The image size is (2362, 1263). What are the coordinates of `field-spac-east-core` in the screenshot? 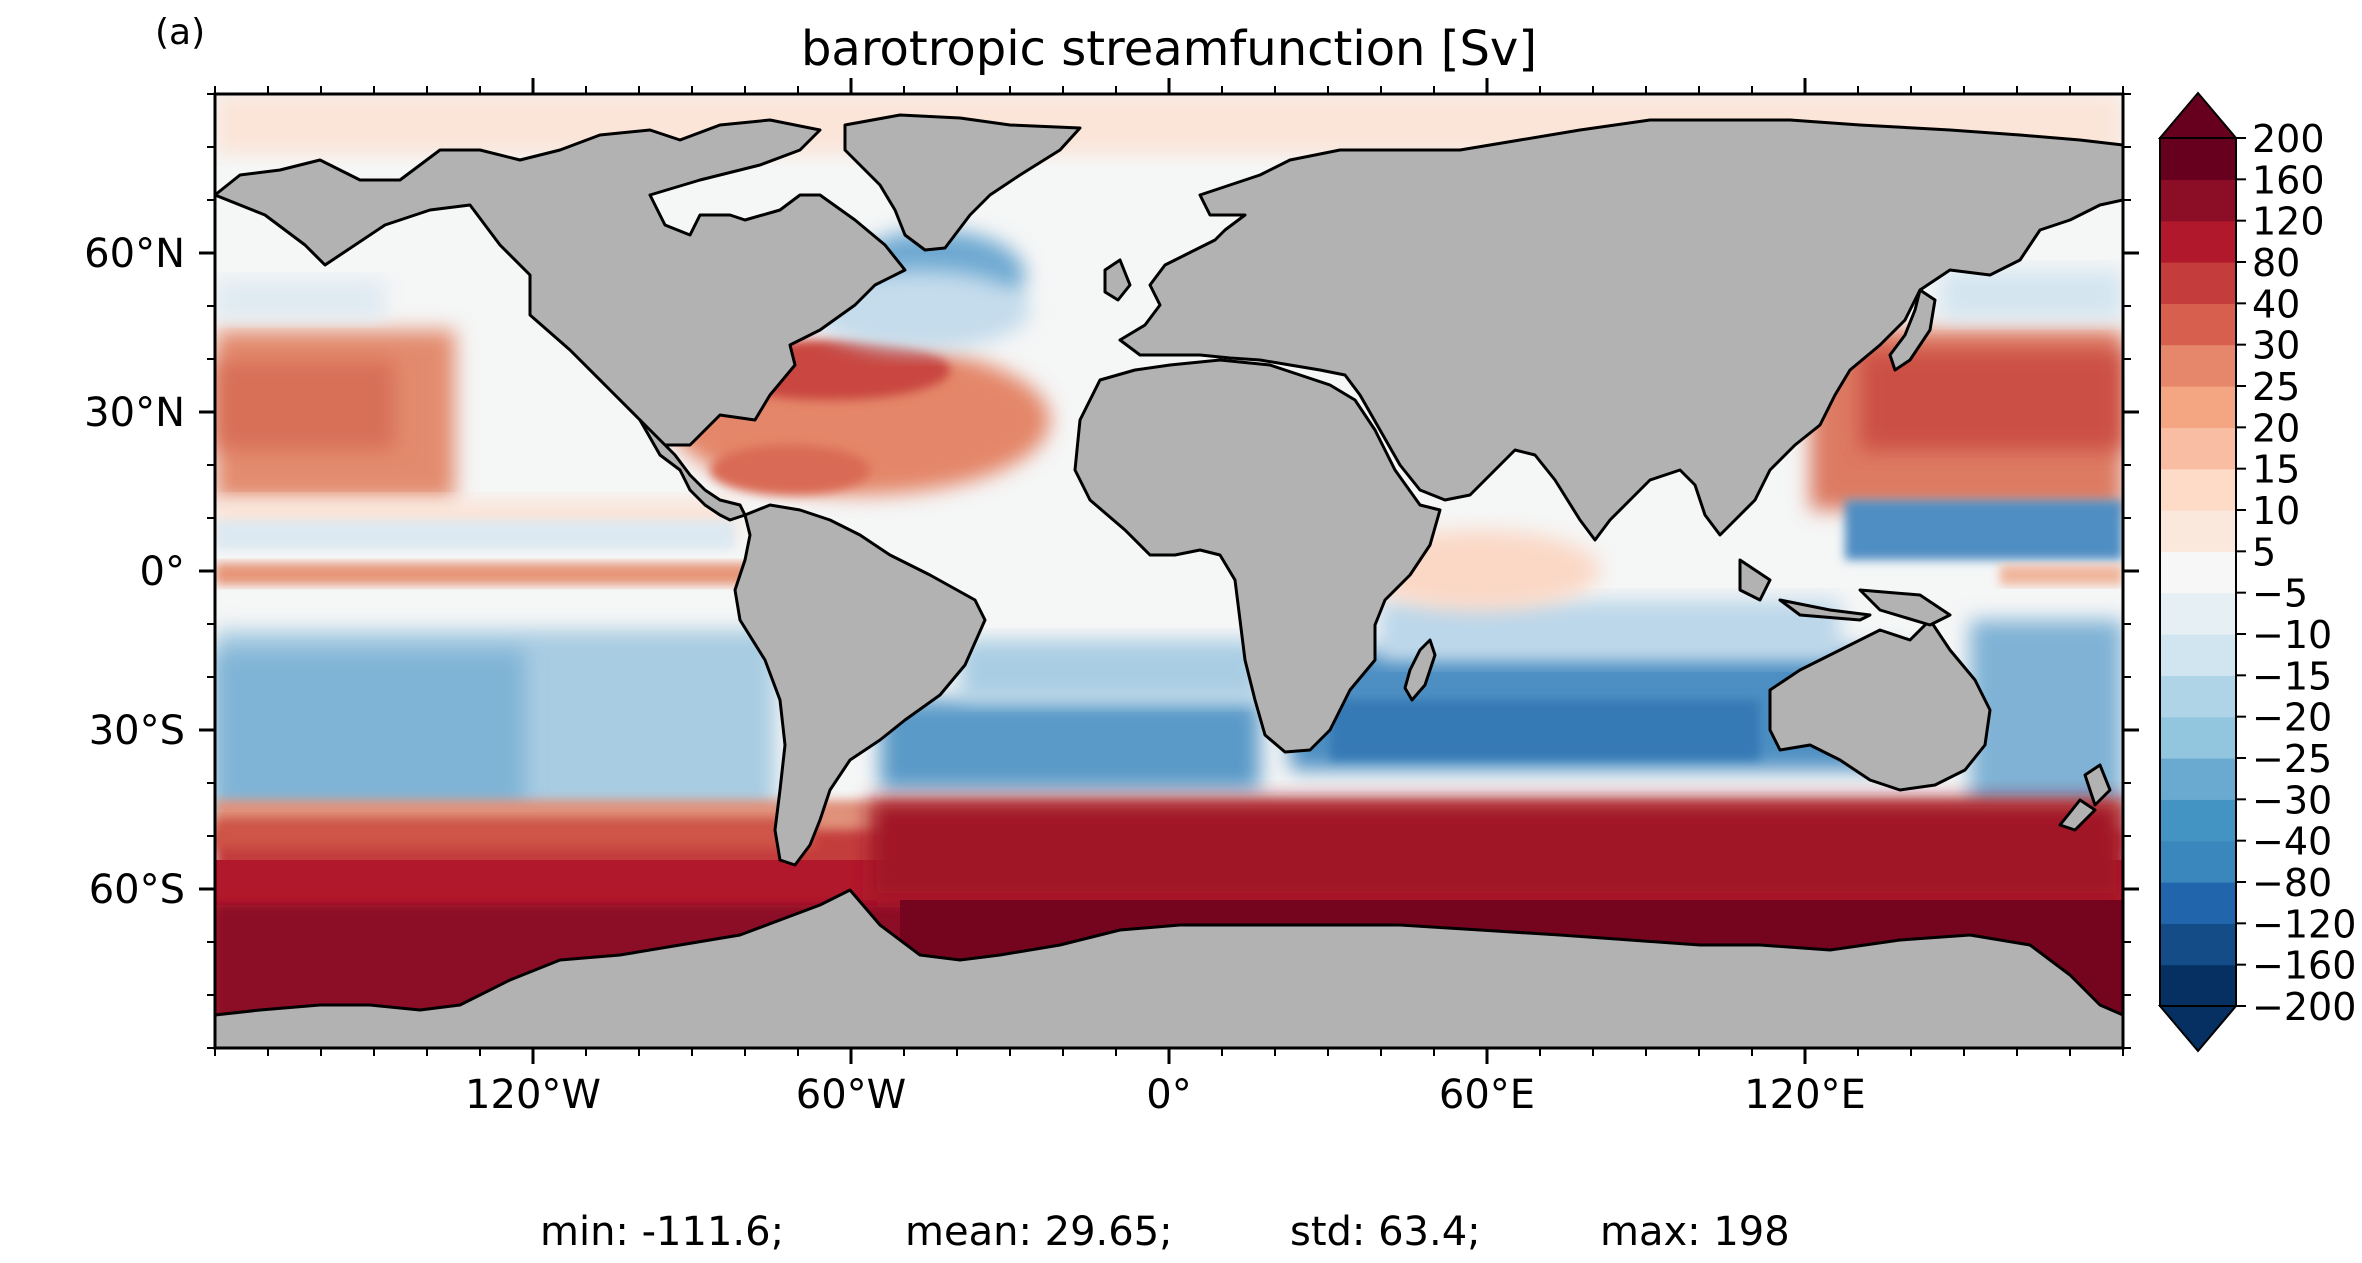 It's located at (370, 730).